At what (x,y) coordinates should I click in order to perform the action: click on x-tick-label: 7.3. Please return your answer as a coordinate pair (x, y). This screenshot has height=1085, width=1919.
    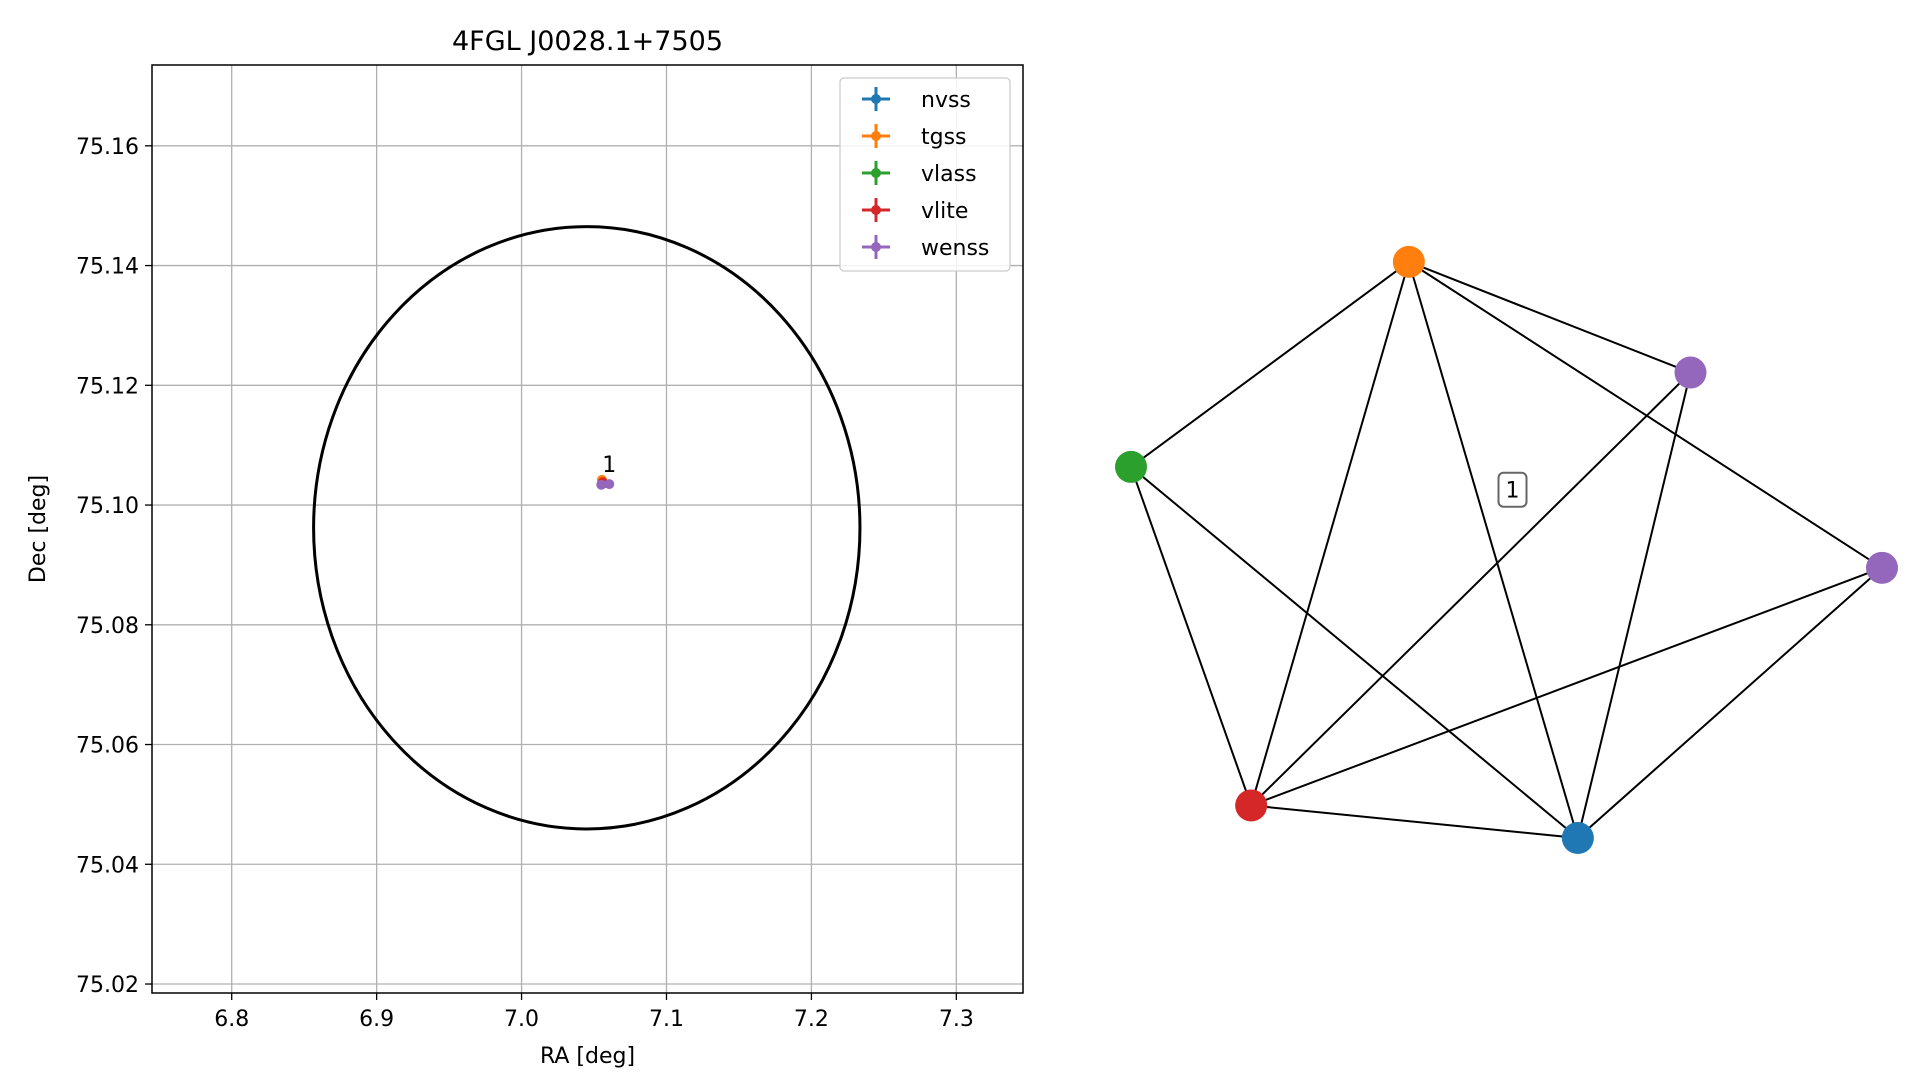
    Looking at the image, I should click on (956, 1019).